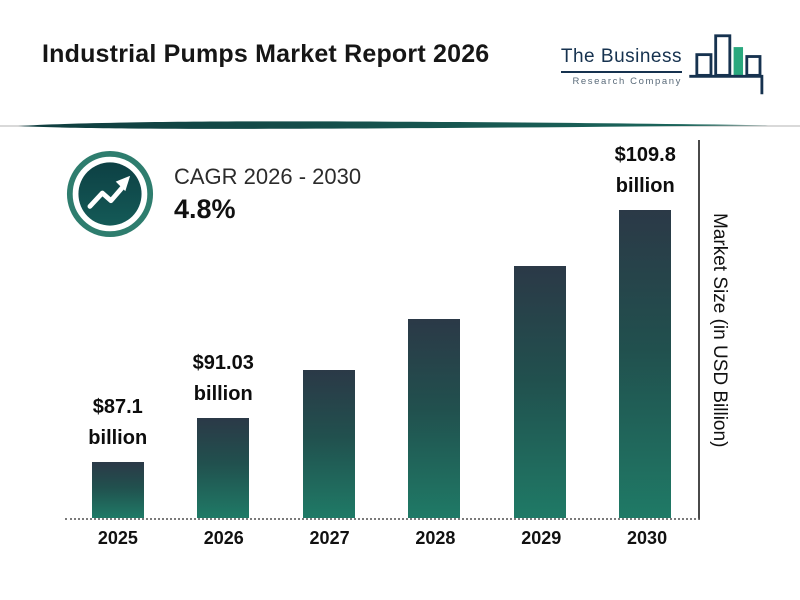  Describe the element at coordinates (645, 171) in the screenshot. I see `bar-value-label: $109.8 billion` at that location.